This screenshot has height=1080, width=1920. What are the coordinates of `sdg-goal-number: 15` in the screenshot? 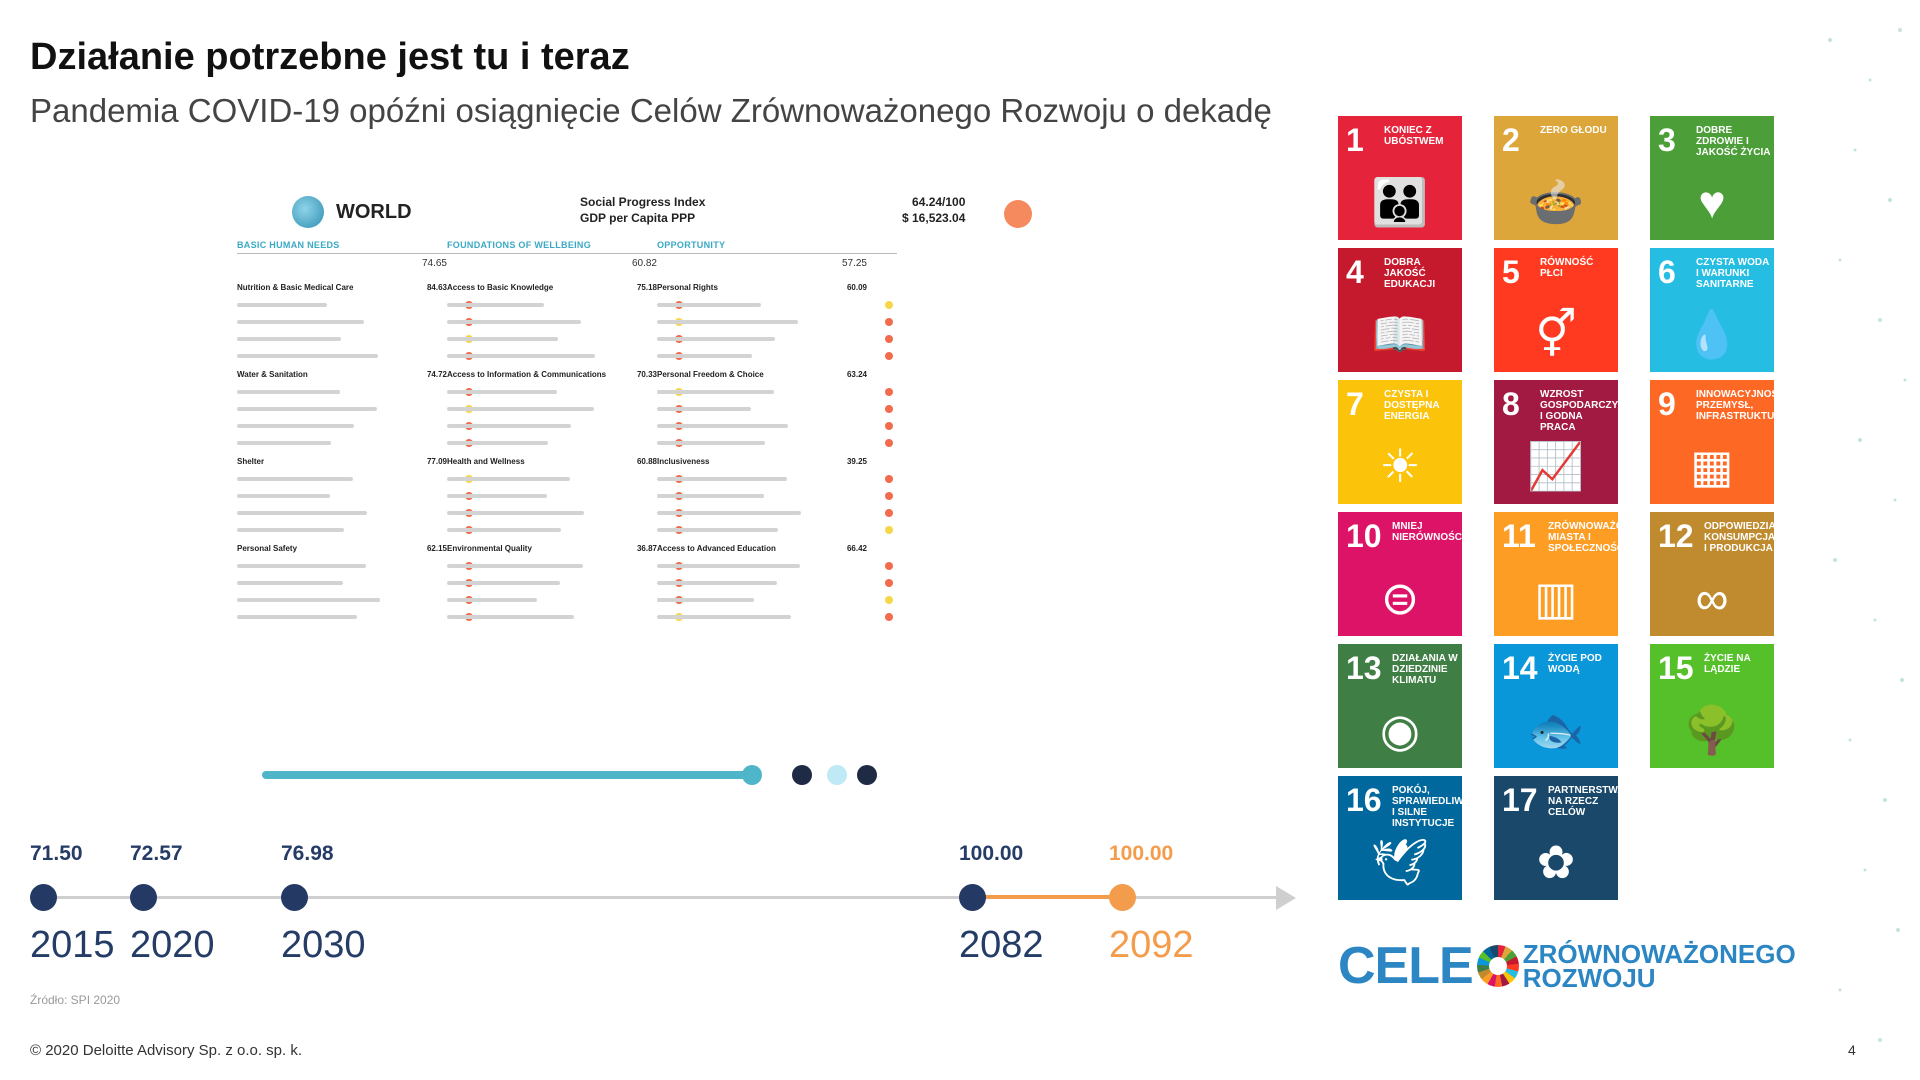 It's located at (1676, 668).